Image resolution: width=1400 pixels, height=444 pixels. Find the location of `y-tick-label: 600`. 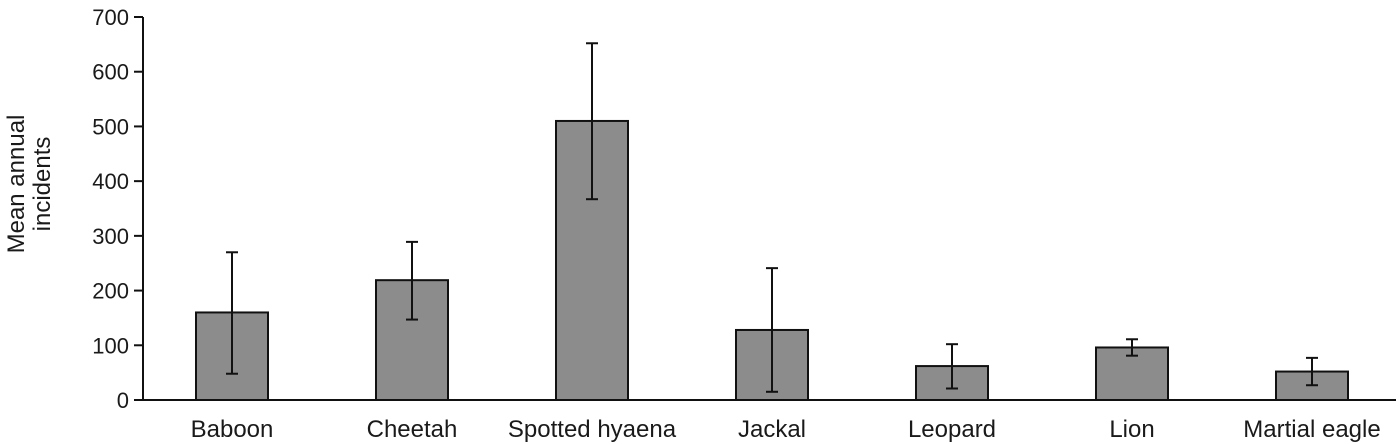

y-tick-label: 600 is located at coordinates (110, 72).